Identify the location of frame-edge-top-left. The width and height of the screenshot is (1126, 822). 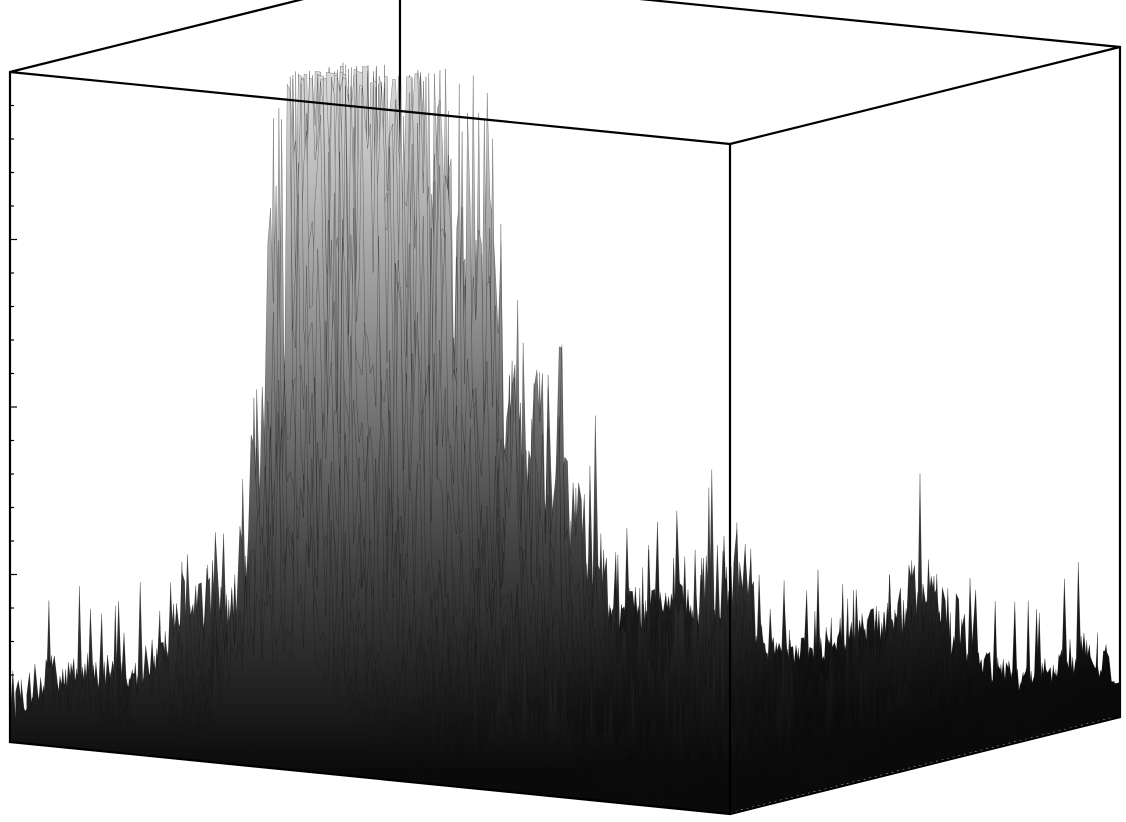
(156, 37).